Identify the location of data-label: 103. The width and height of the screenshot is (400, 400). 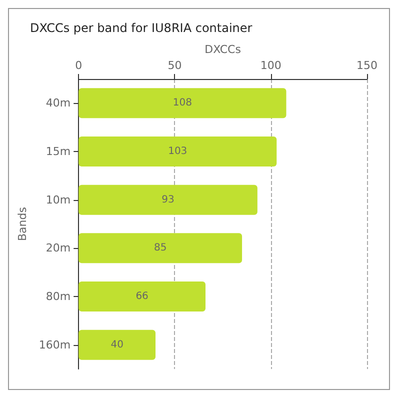
(178, 151).